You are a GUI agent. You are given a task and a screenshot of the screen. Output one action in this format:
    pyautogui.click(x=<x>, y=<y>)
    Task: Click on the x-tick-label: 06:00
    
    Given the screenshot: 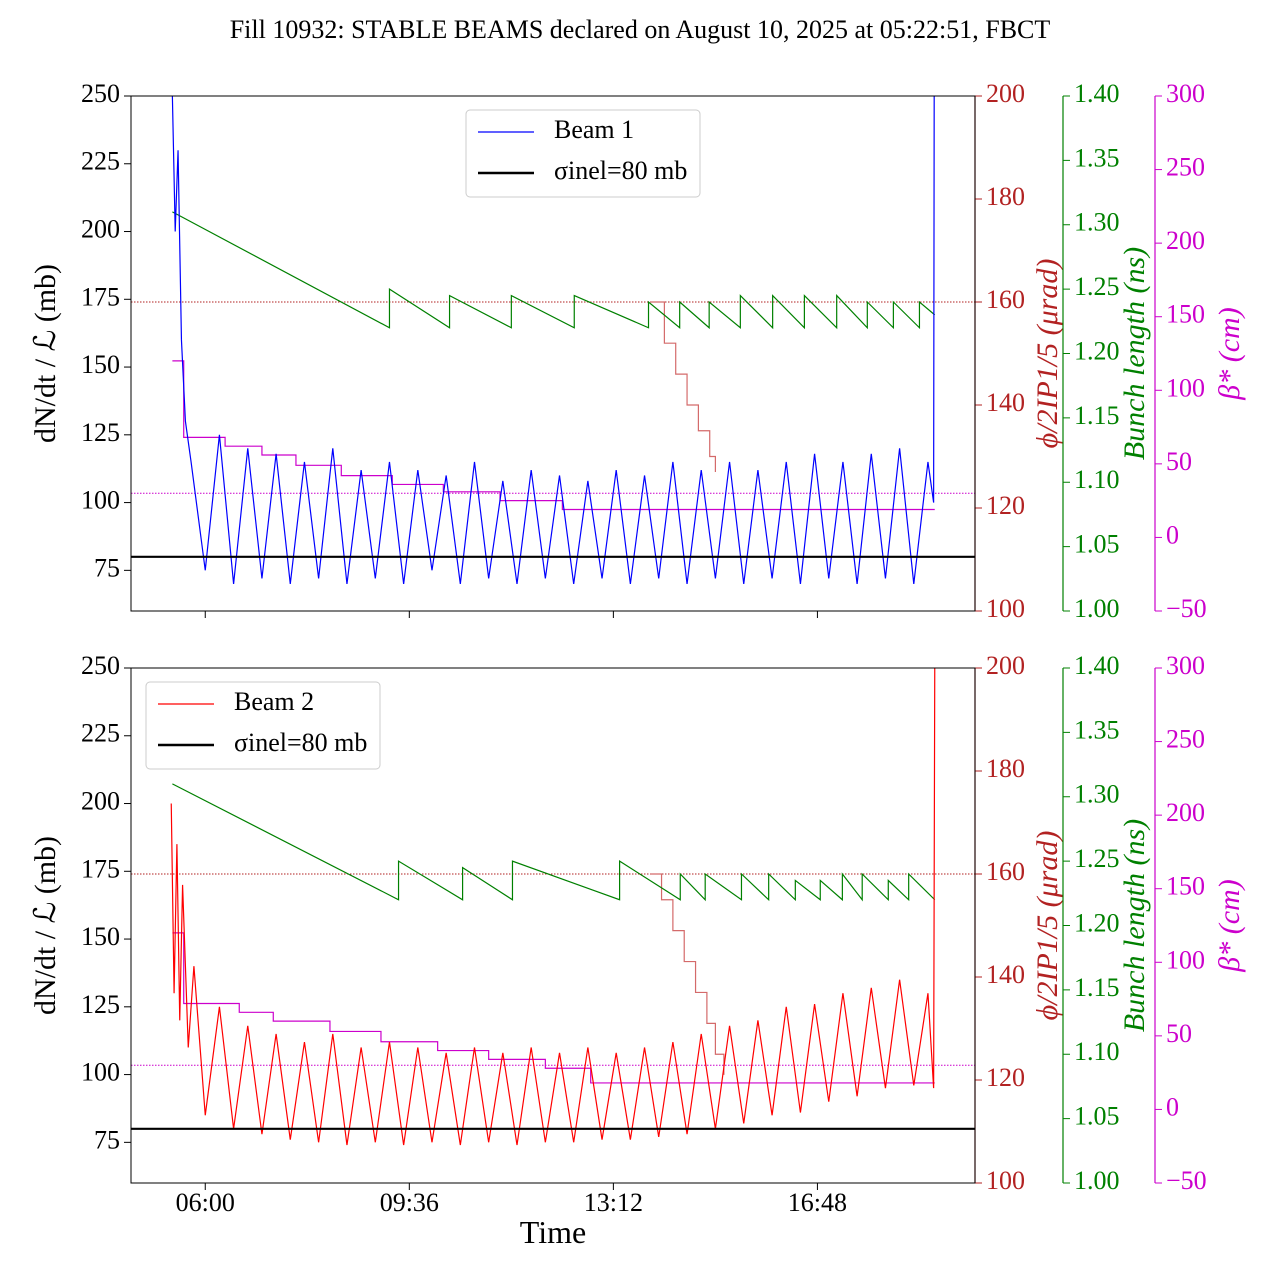 What is the action you would take?
    pyautogui.click(x=205, y=1202)
    